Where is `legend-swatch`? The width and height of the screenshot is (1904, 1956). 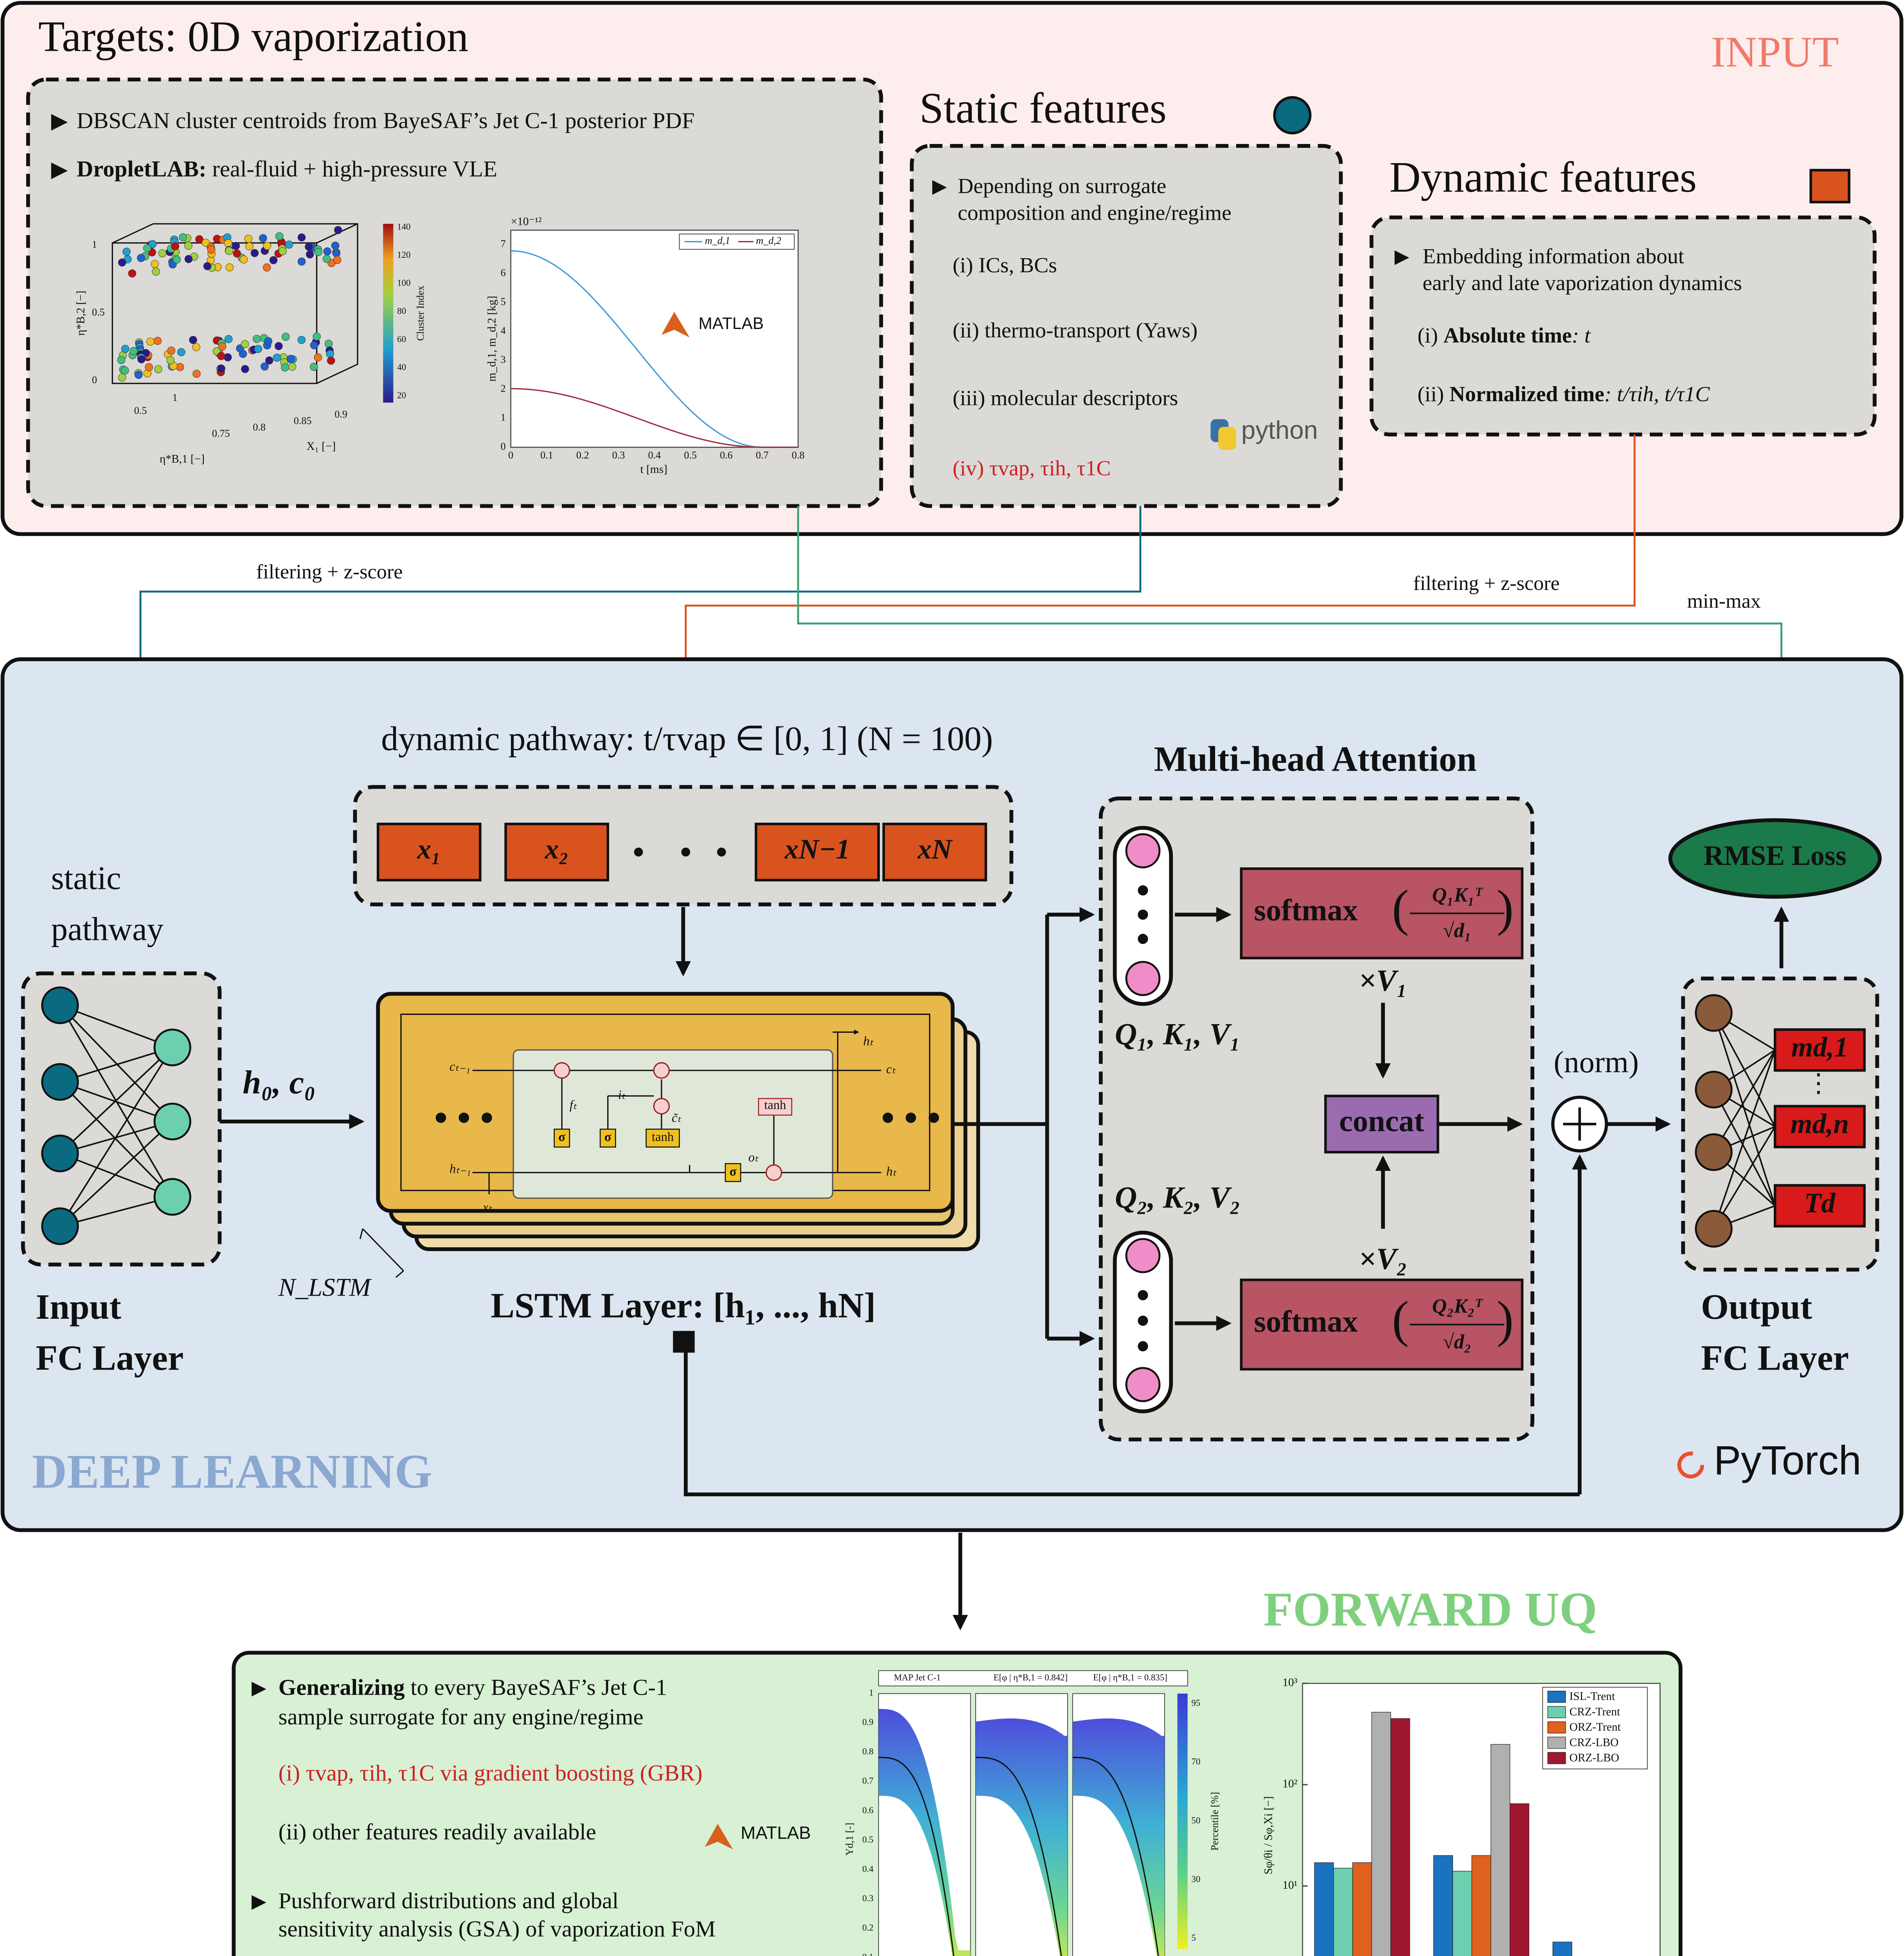 legend-swatch is located at coordinates (1556, 1712).